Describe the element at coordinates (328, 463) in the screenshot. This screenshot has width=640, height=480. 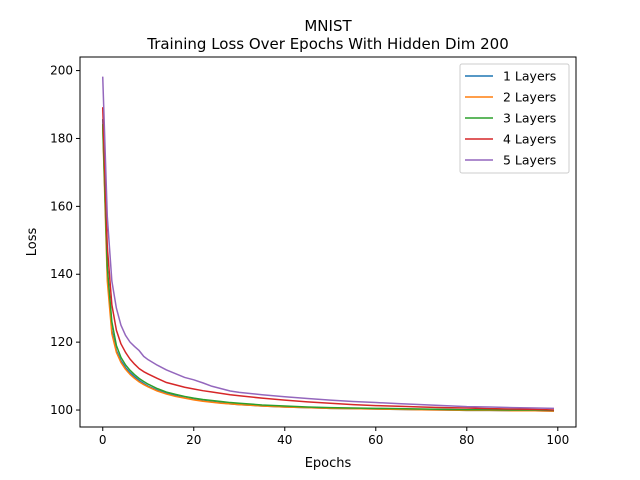
I see `x-axis-label: Epochs` at that location.